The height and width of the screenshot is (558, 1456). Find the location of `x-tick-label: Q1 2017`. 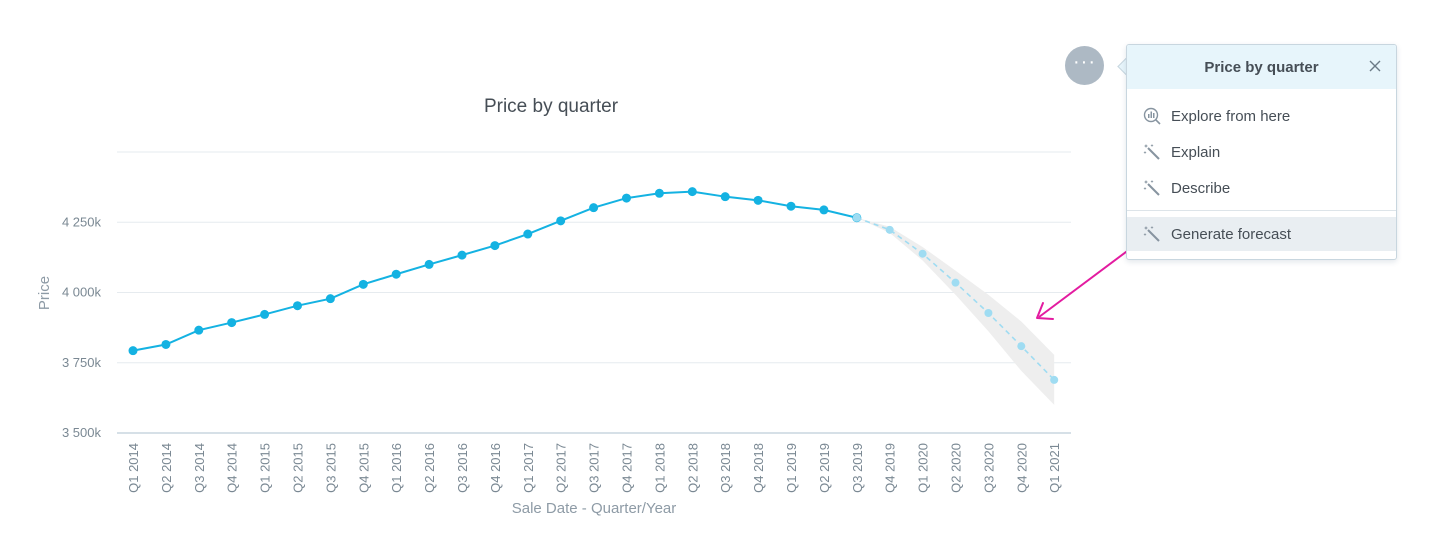

x-tick-label: Q1 2017 is located at coordinates (528, 468).